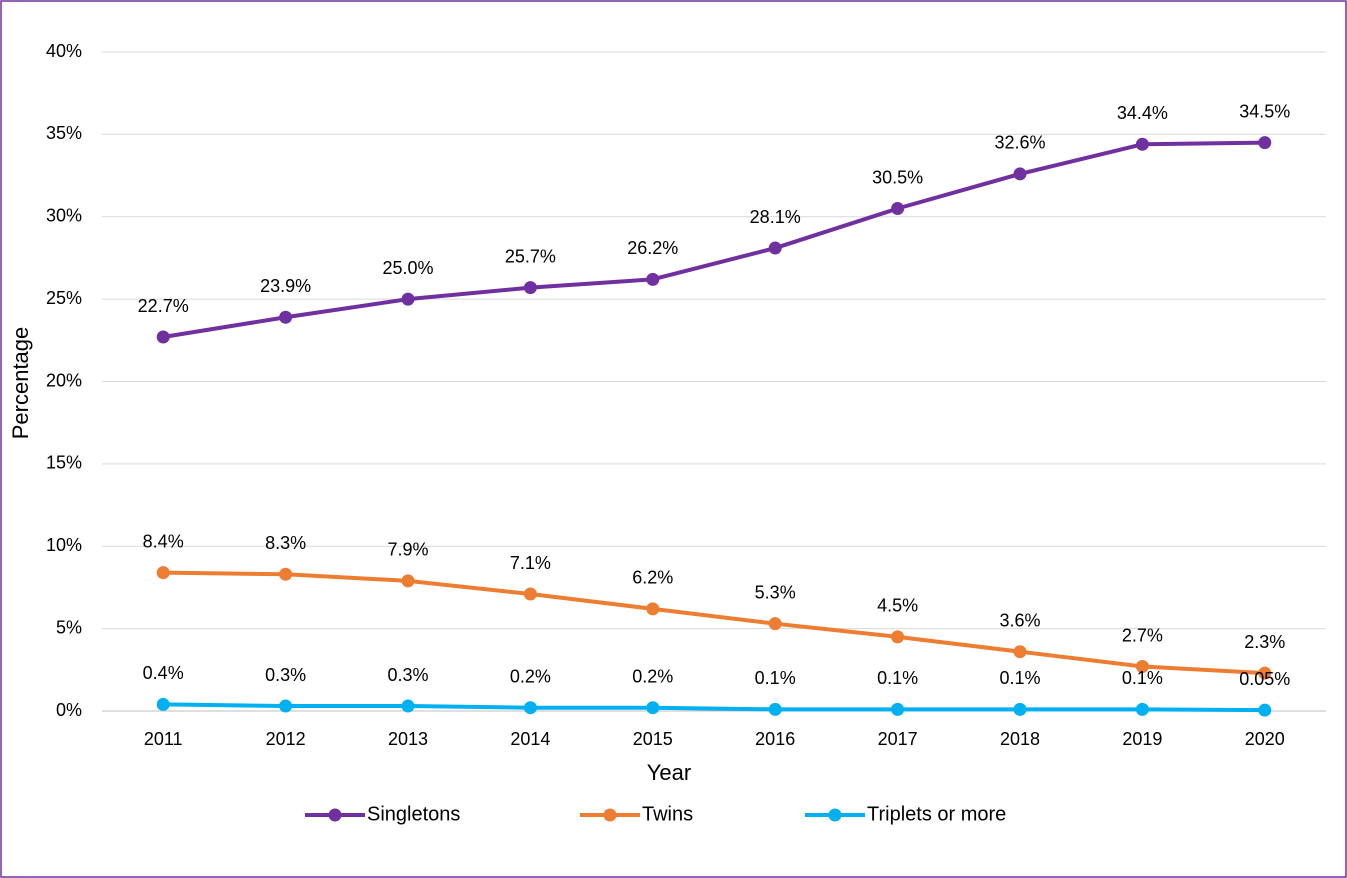 This screenshot has height=878, width=1347. Describe the element at coordinates (64, 463) in the screenshot. I see `y-tick-label: 15%` at that location.